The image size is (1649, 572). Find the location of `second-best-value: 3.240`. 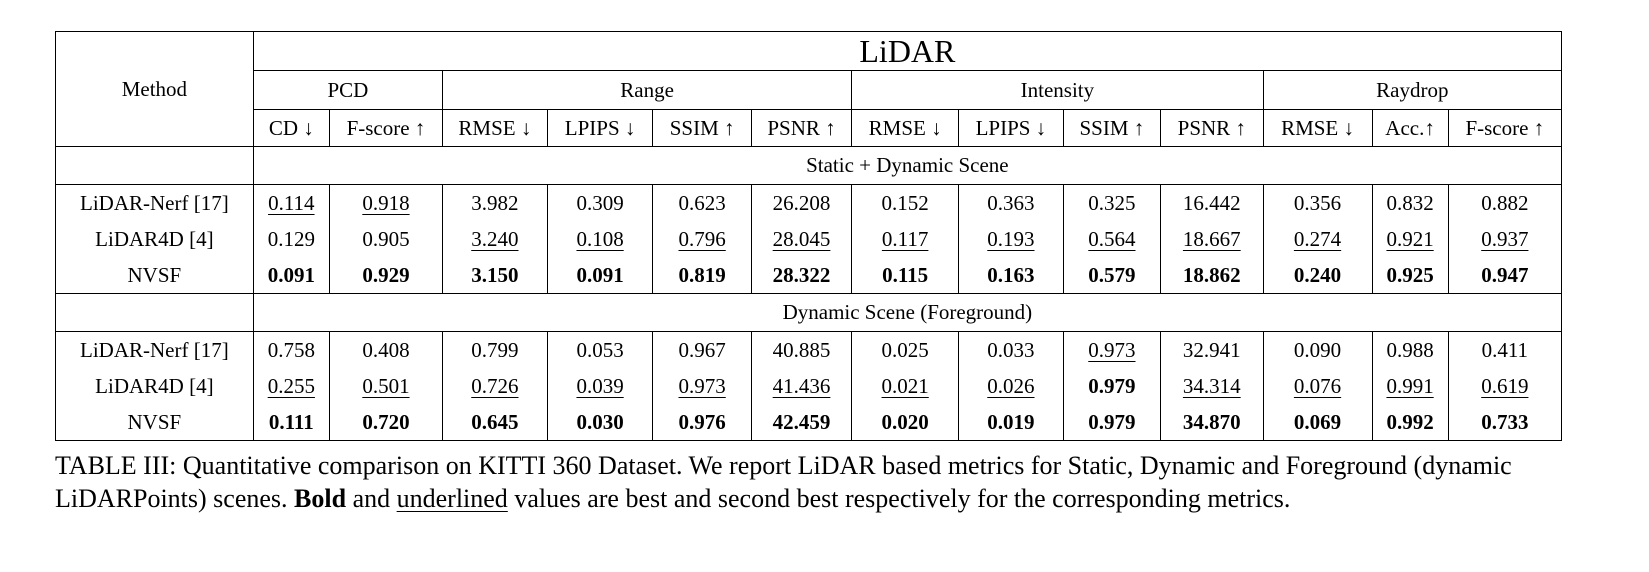

second-best-value: 3.240 is located at coordinates (495, 238).